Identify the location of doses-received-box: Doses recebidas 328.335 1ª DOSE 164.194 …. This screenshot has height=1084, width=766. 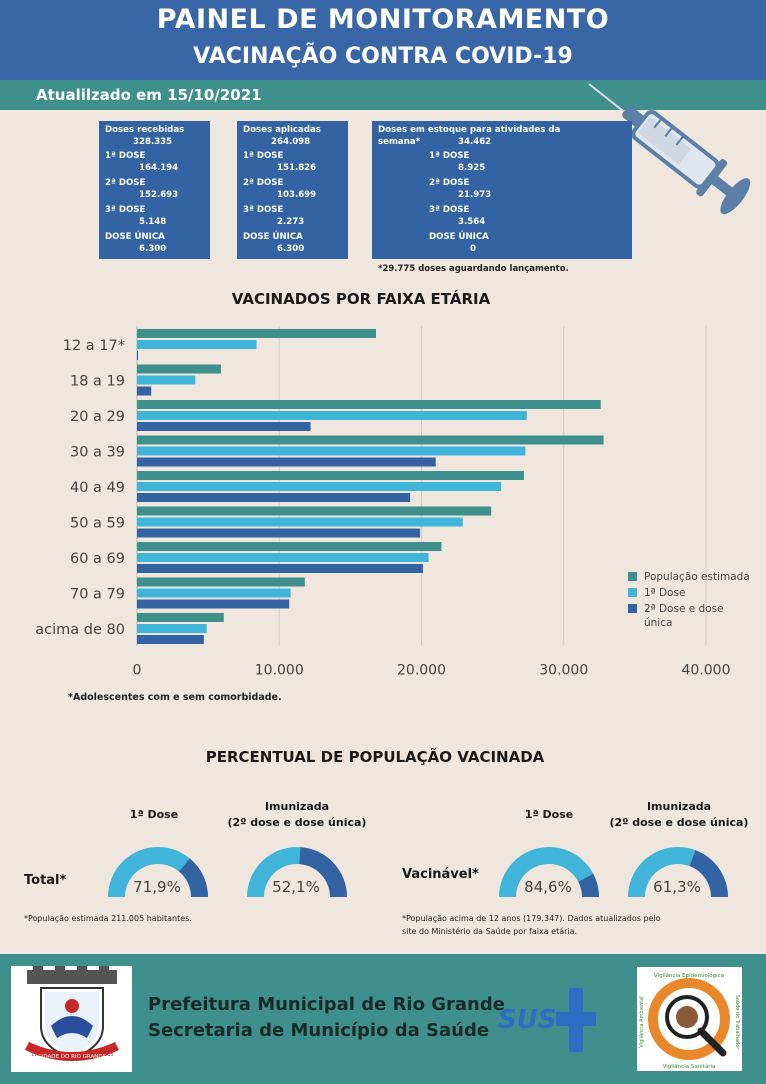
(154, 190).